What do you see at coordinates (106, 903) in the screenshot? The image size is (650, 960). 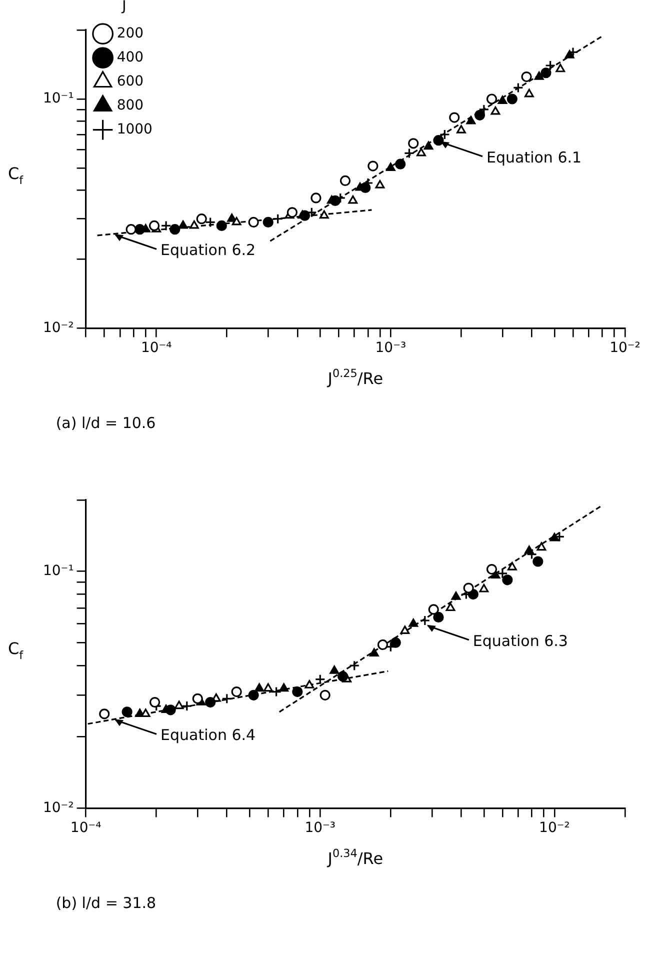 I see `text: (b) l/d = 31.8` at bounding box center [106, 903].